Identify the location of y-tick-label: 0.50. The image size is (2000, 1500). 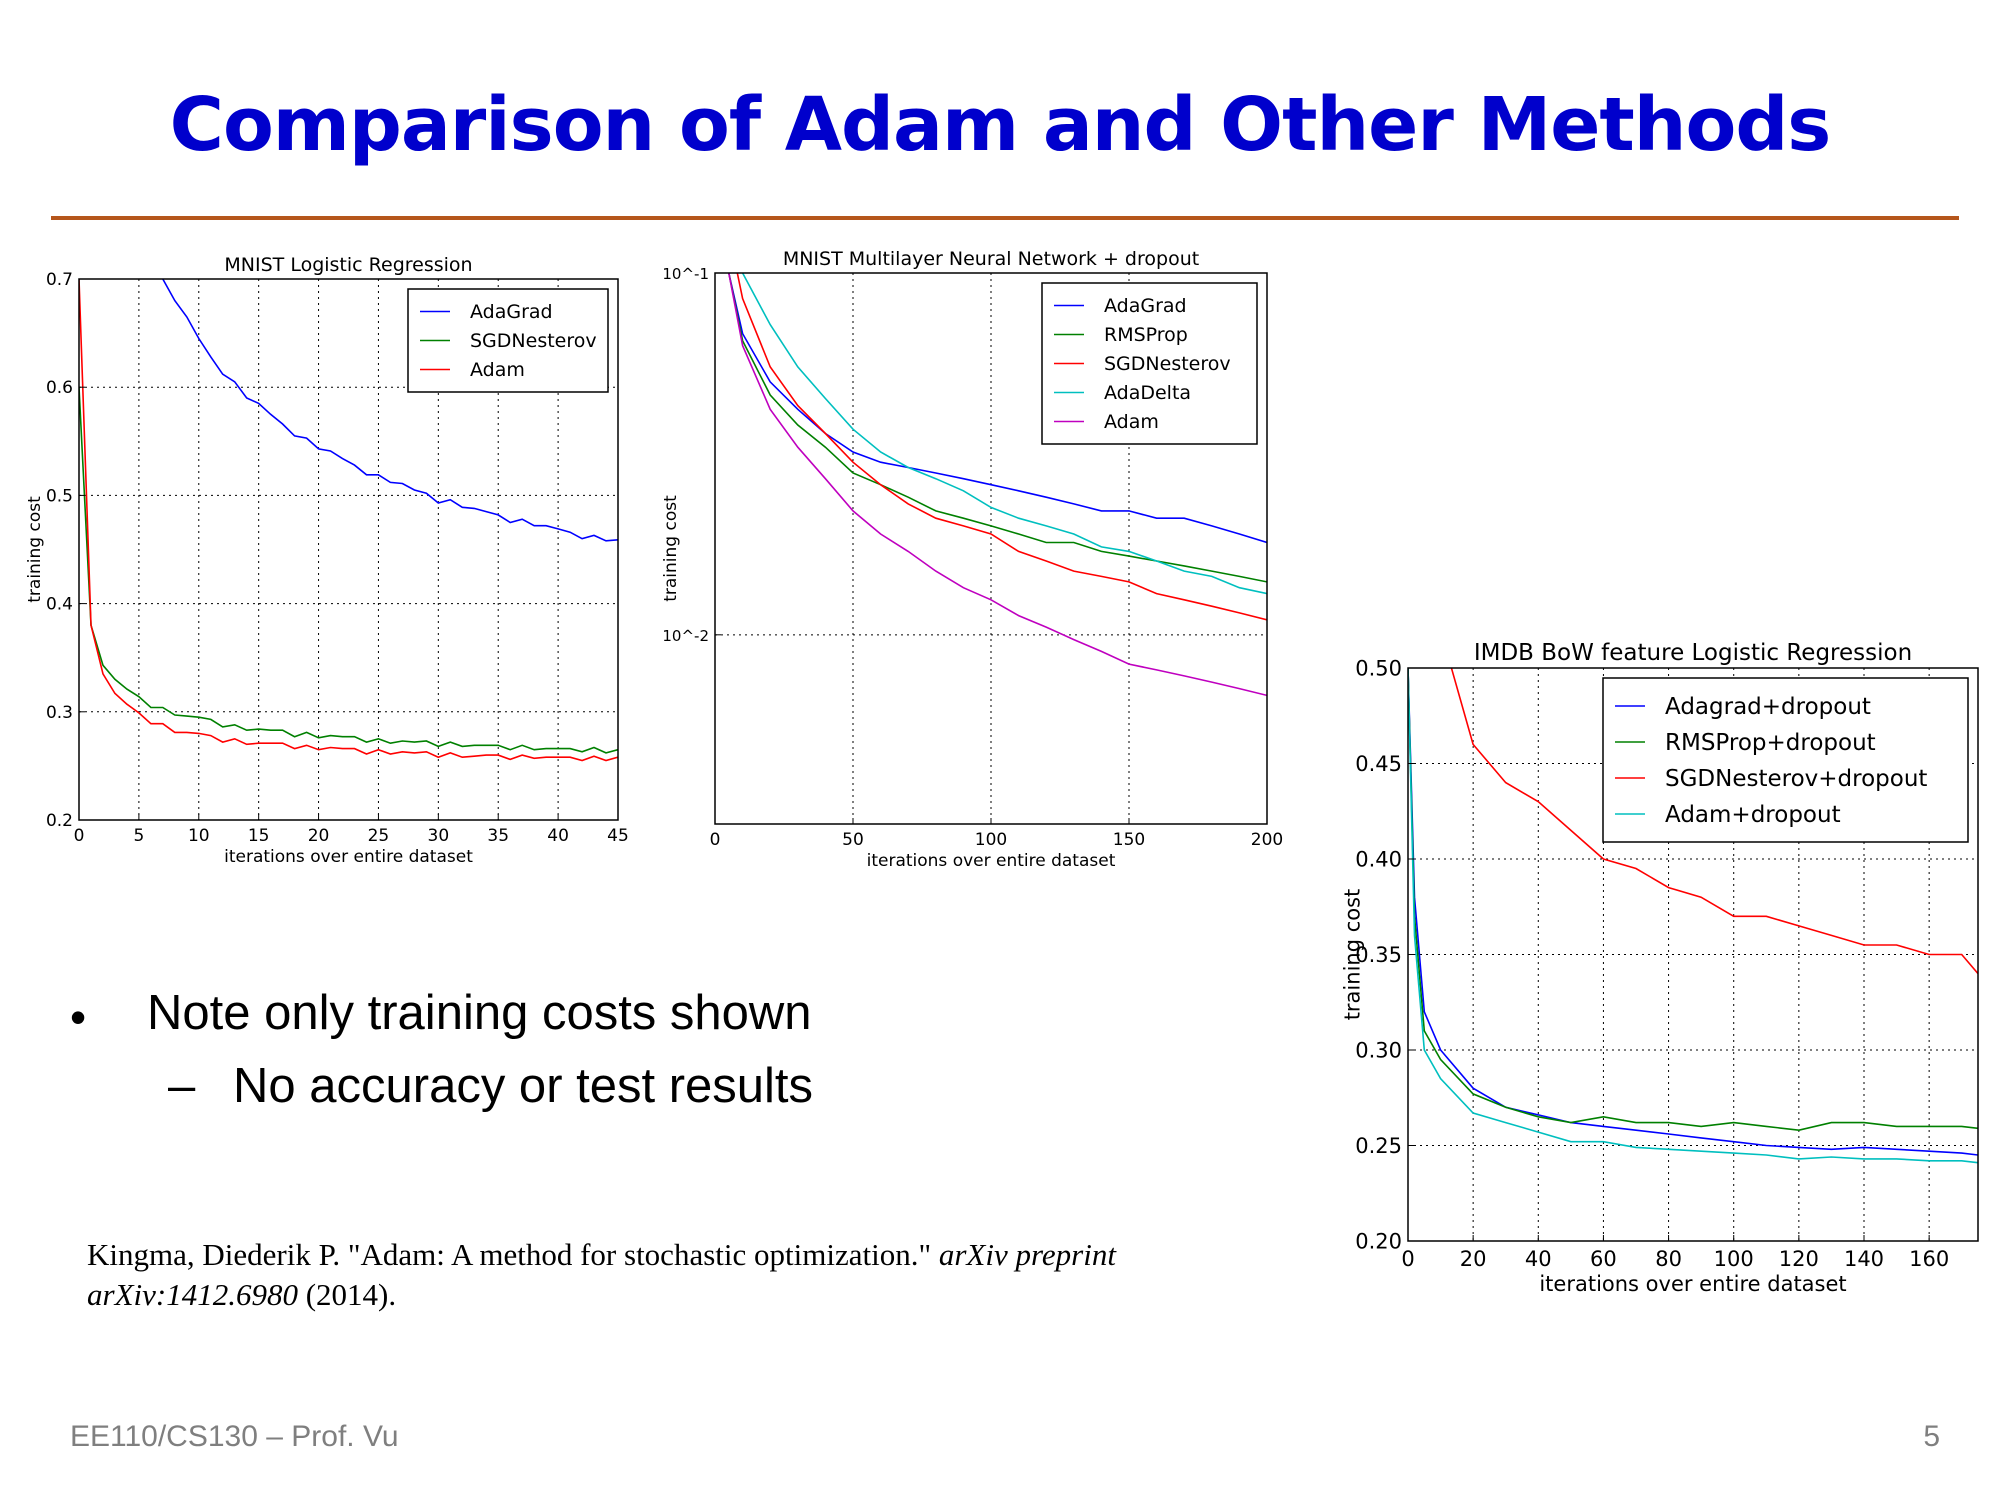
(1378, 668).